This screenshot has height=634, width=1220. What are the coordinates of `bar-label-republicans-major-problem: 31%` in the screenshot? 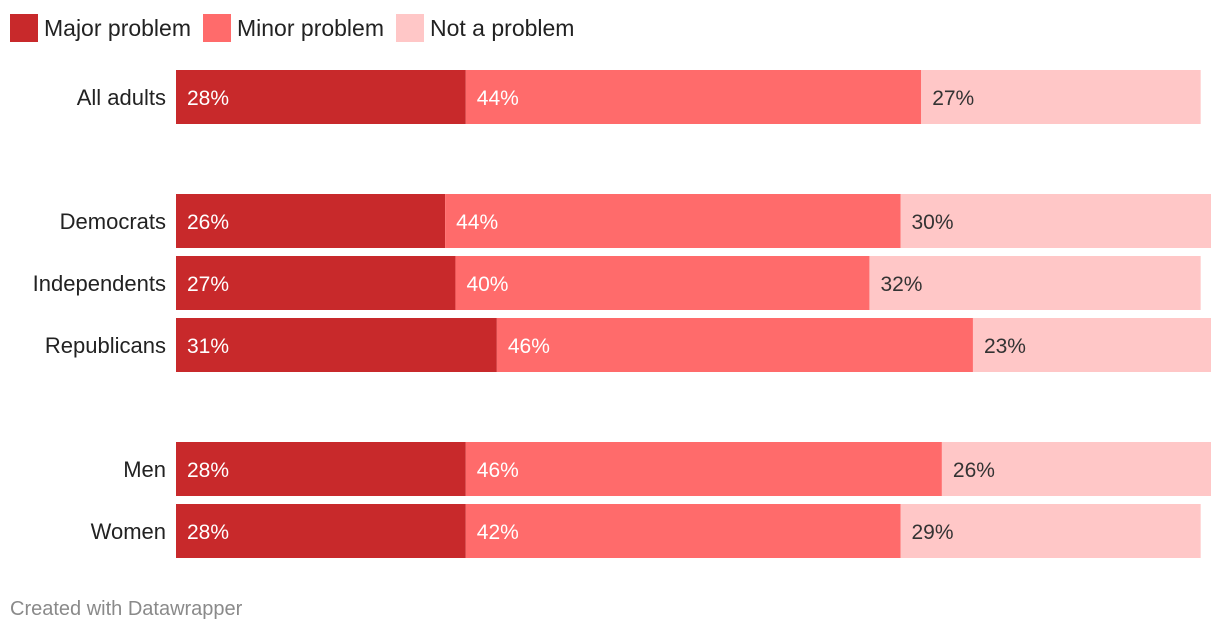 It's located at (208, 346).